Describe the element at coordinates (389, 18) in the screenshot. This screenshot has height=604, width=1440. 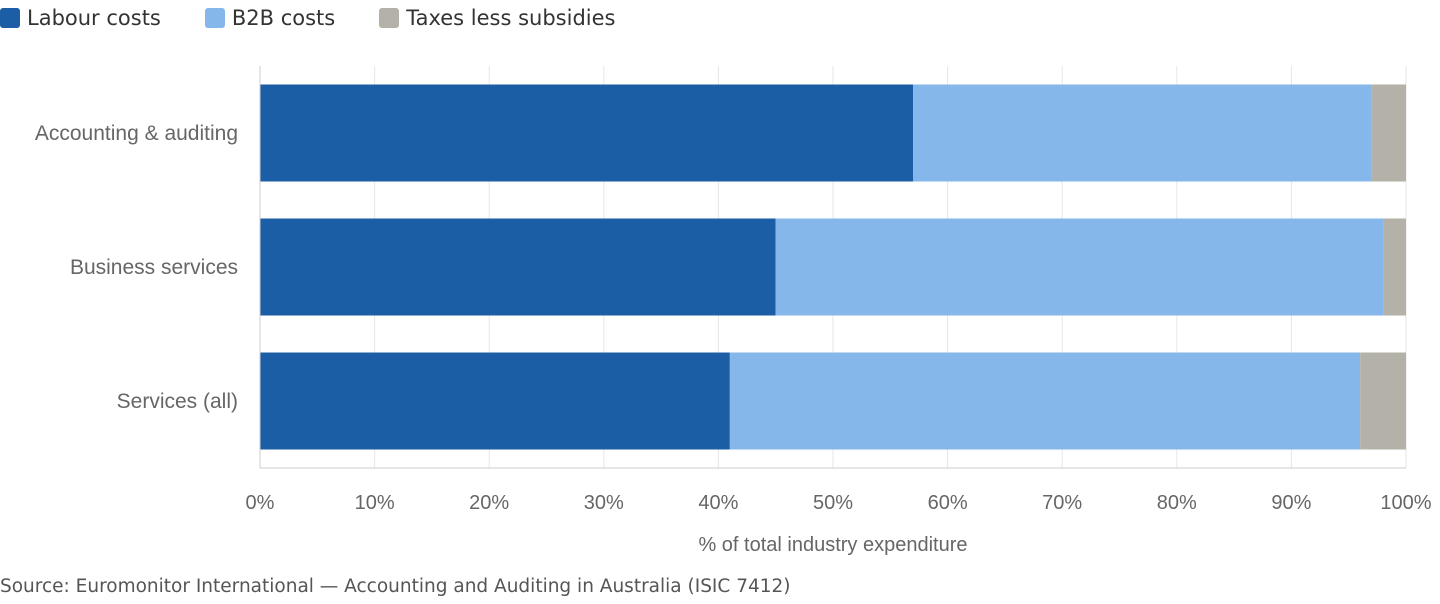
I see `legend-swatch-taxes-less-subsidies` at that location.